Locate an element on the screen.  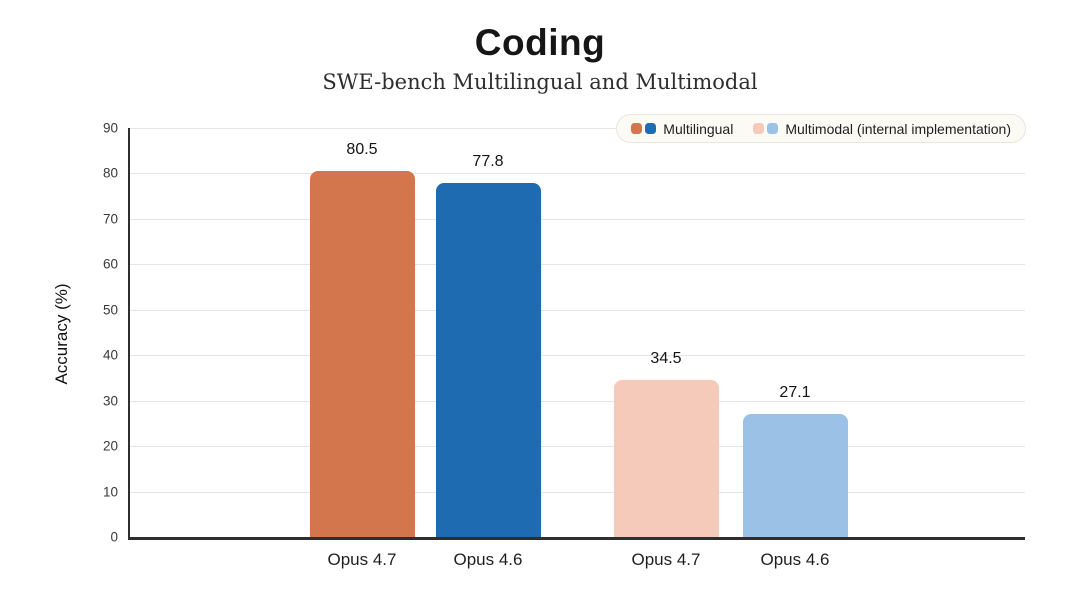
legend-label: Multimodal (internal implementation) is located at coordinates (898, 128).